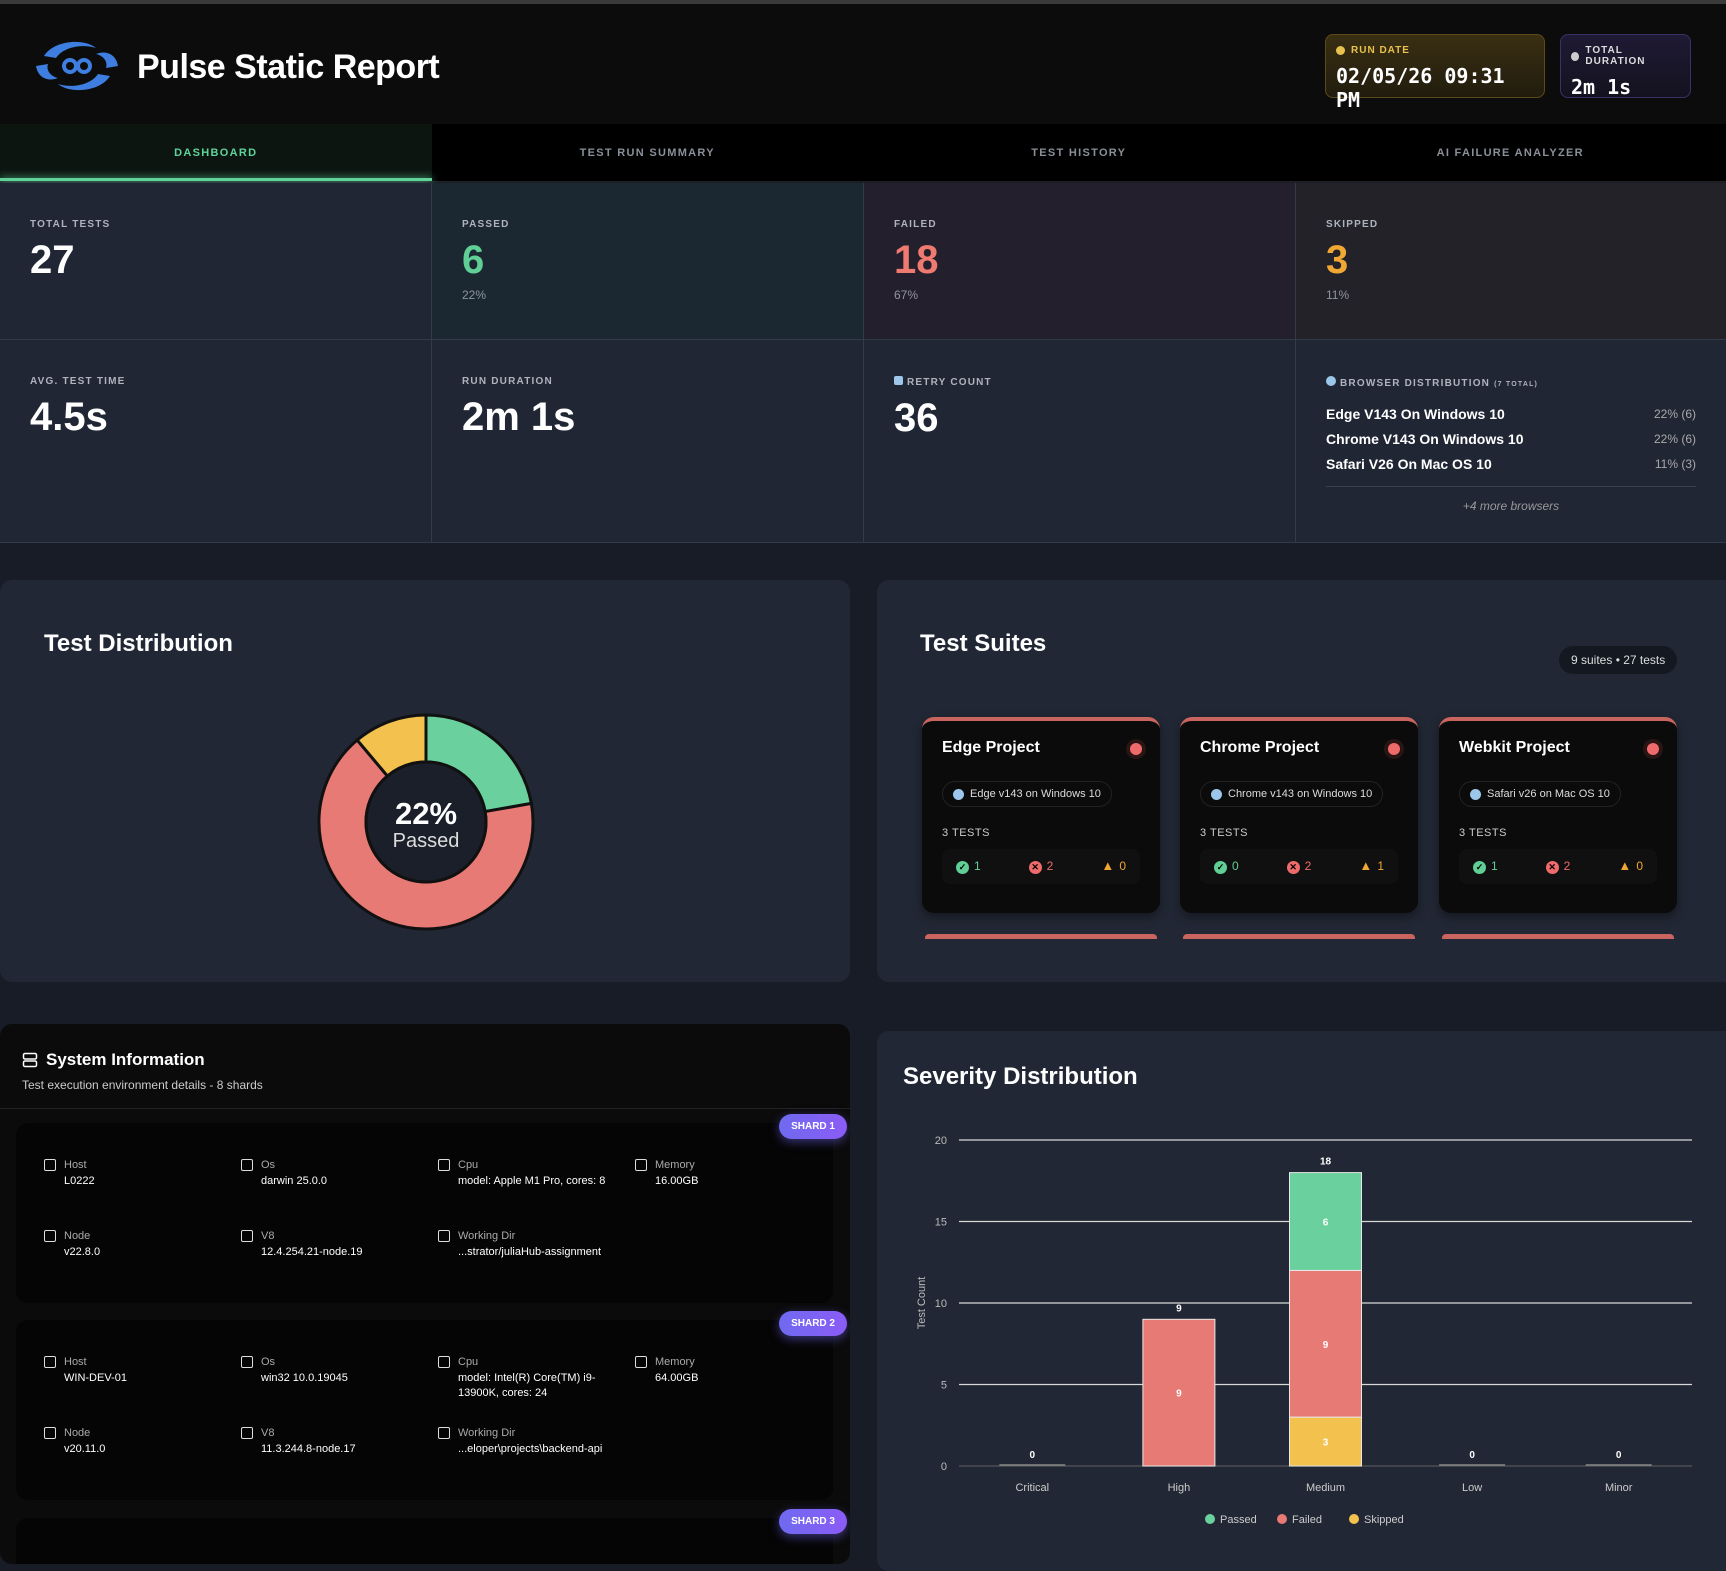 The image size is (1726, 1571). Describe the element at coordinates (1235, 866) in the screenshot. I see `passed-value: 0` at that location.